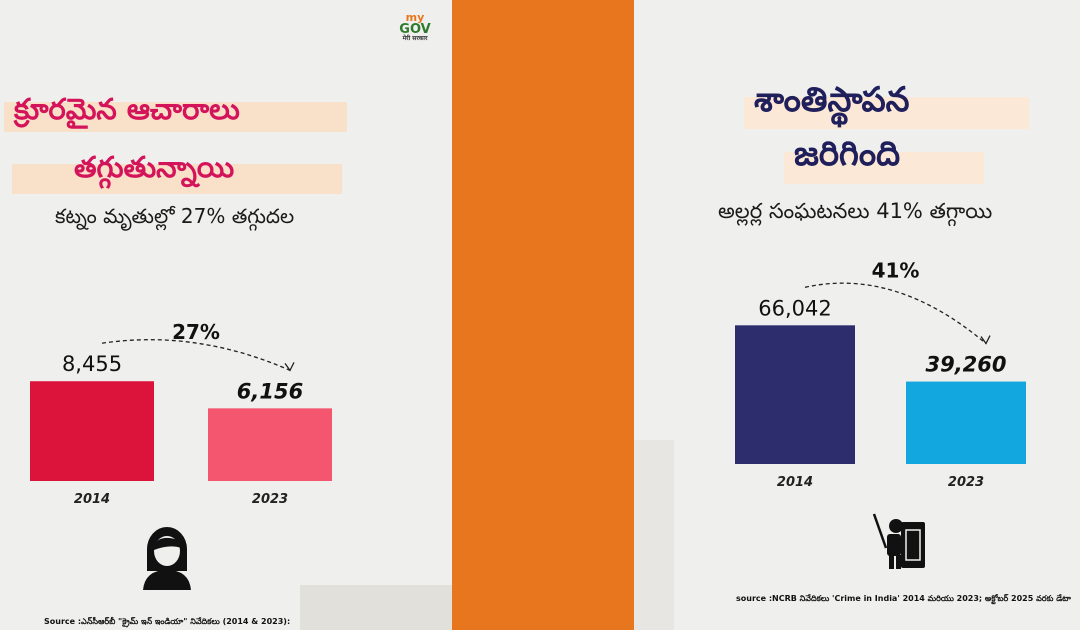 The width and height of the screenshot is (1080, 630). What do you see at coordinates (92, 364) in the screenshot?
I see `value-label-2014: 8,455` at bounding box center [92, 364].